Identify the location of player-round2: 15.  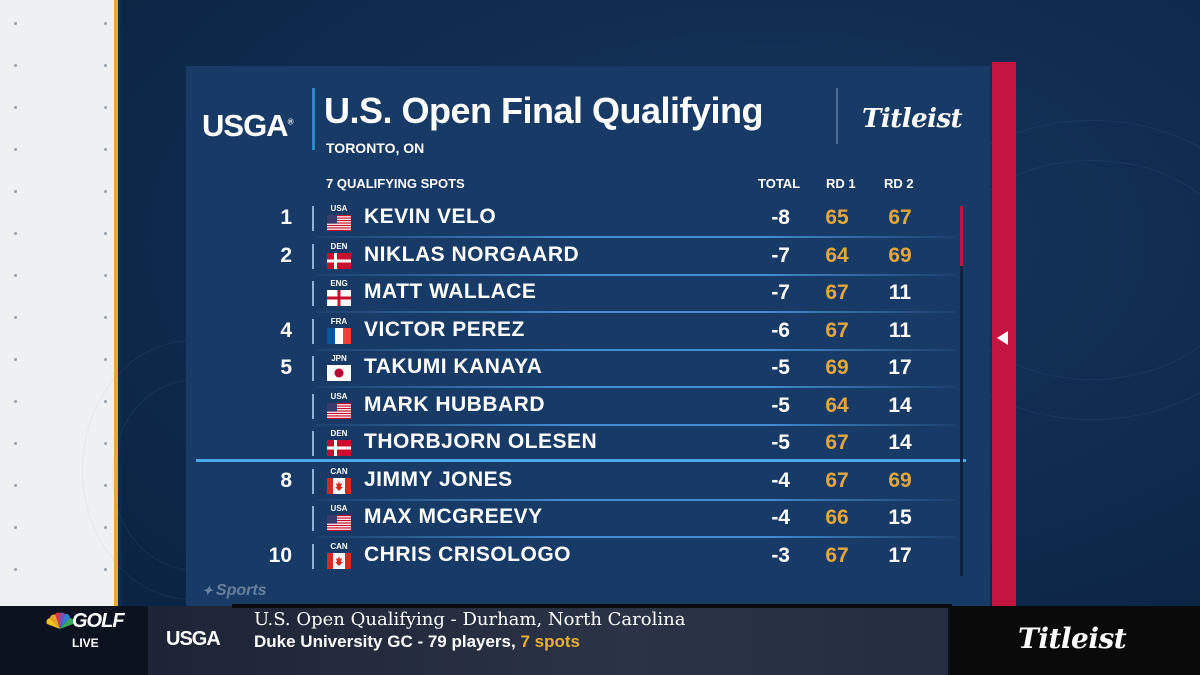
(900, 517).